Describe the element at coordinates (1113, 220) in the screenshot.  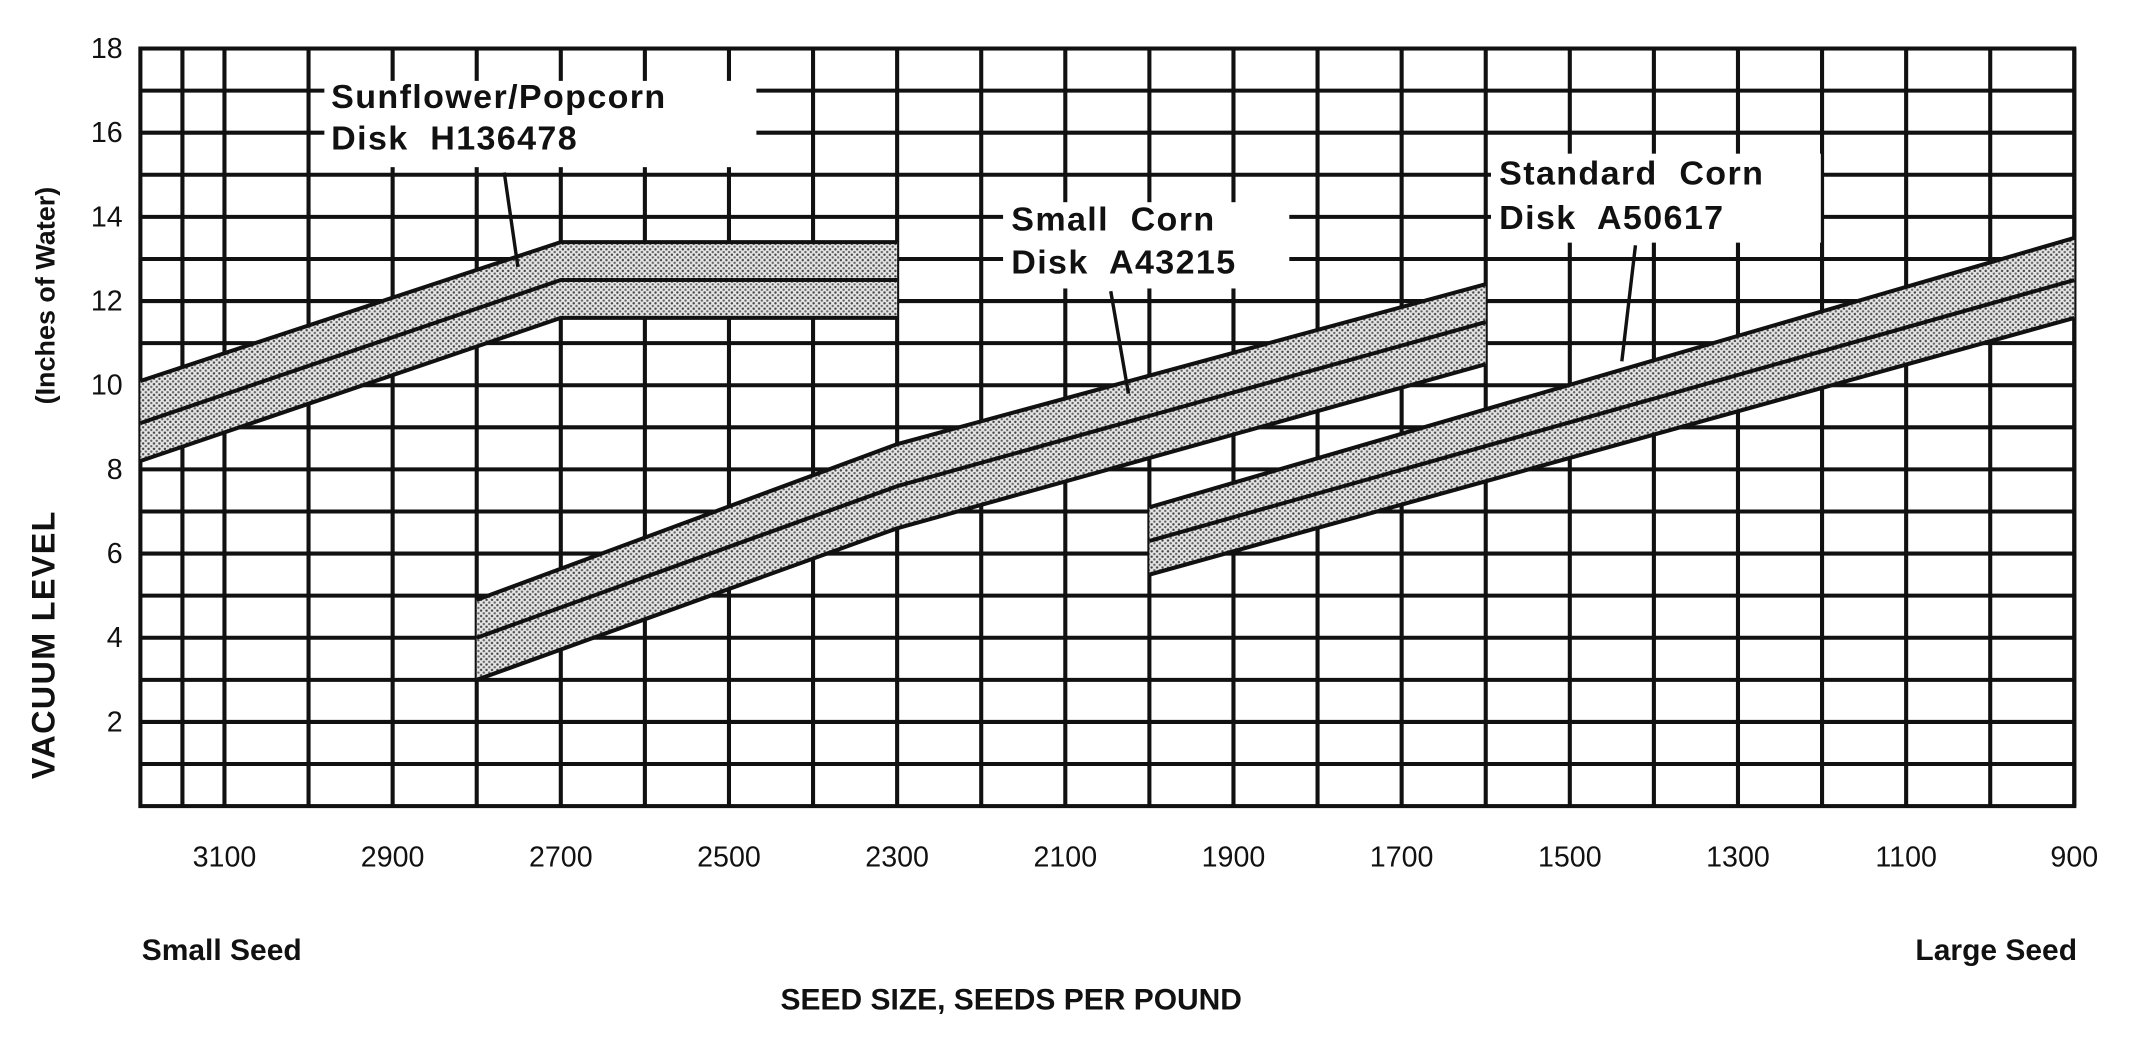
I see `band-label: Small Corn` at that location.